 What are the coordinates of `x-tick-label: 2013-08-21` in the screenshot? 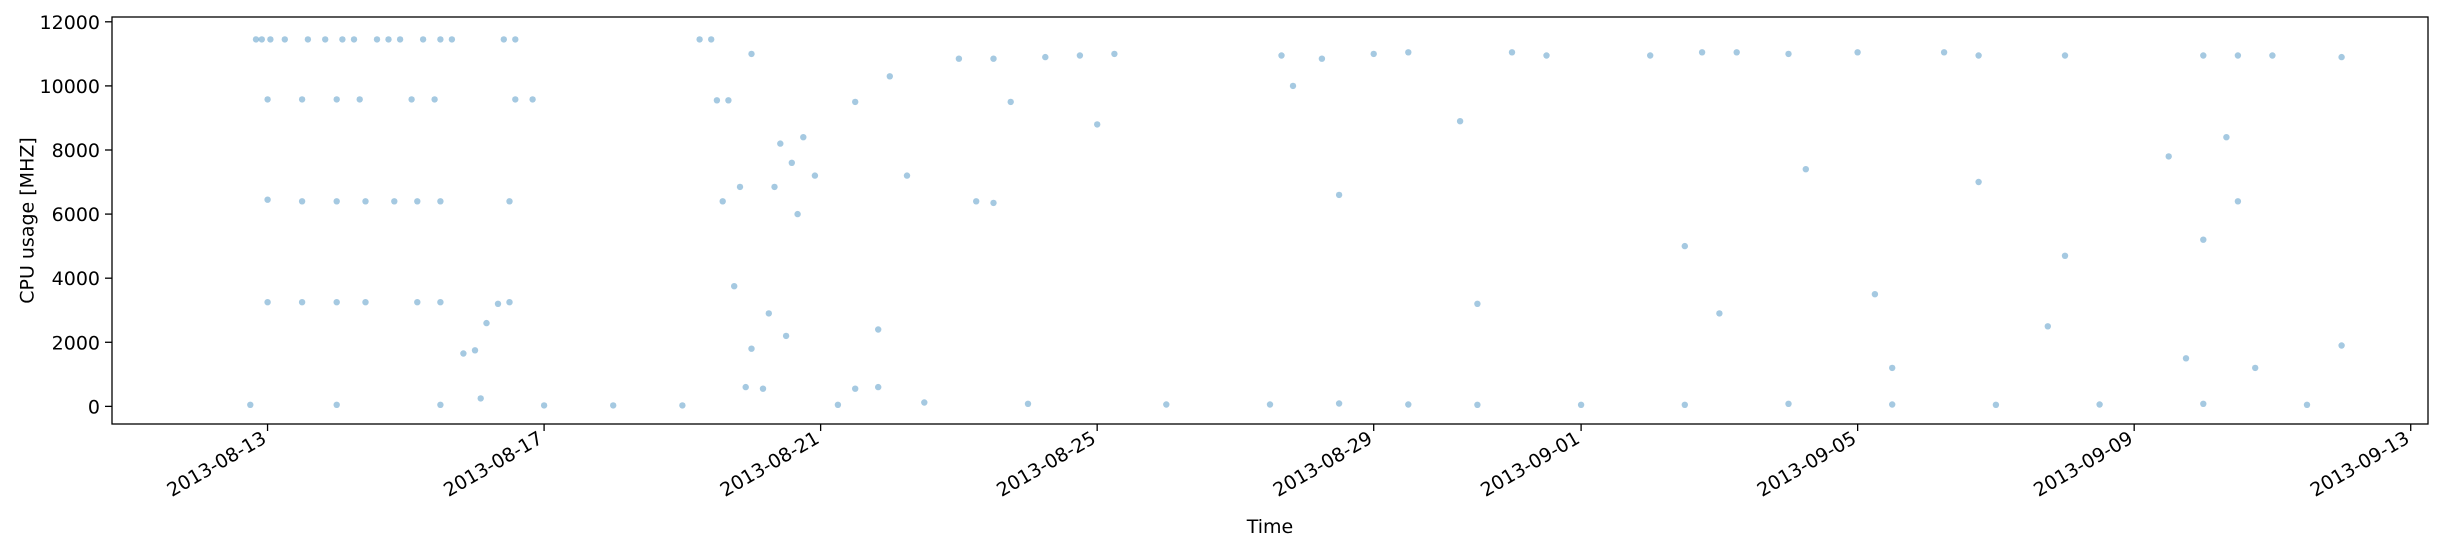 It's located at (769, 464).